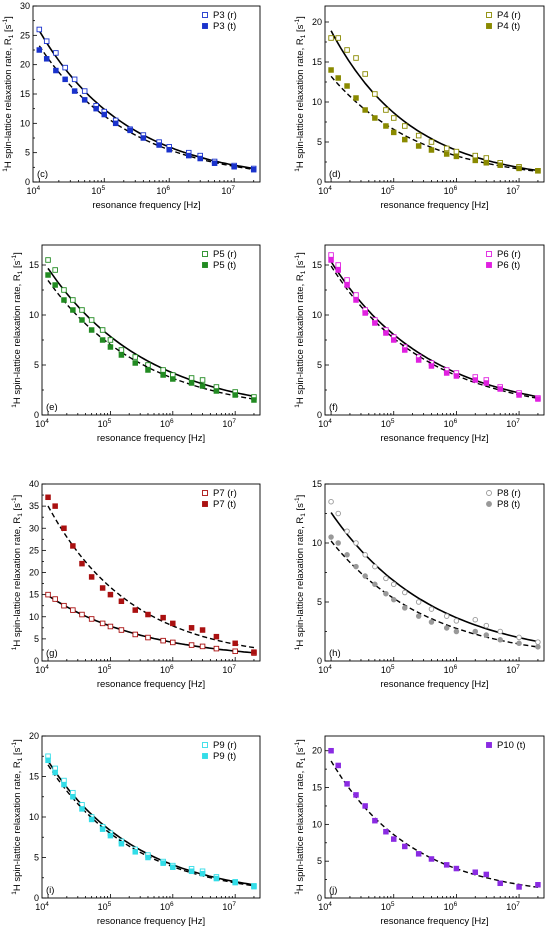 This screenshot has height=928, width=550. I want to click on x-tick-label: 10⁷, so click(228, 190).